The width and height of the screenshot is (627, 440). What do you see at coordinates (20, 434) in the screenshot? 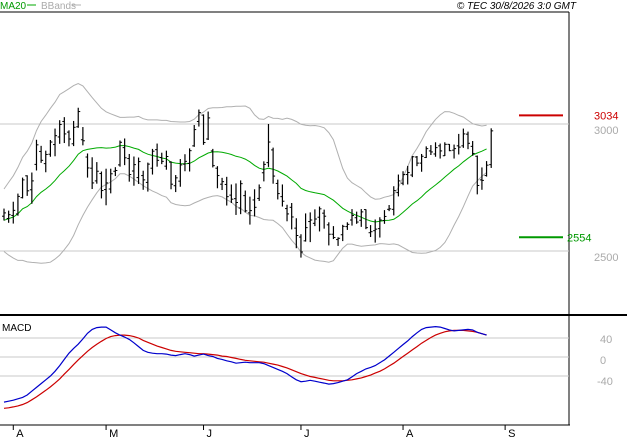
I see `x-axis-month-label: A` at bounding box center [20, 434].